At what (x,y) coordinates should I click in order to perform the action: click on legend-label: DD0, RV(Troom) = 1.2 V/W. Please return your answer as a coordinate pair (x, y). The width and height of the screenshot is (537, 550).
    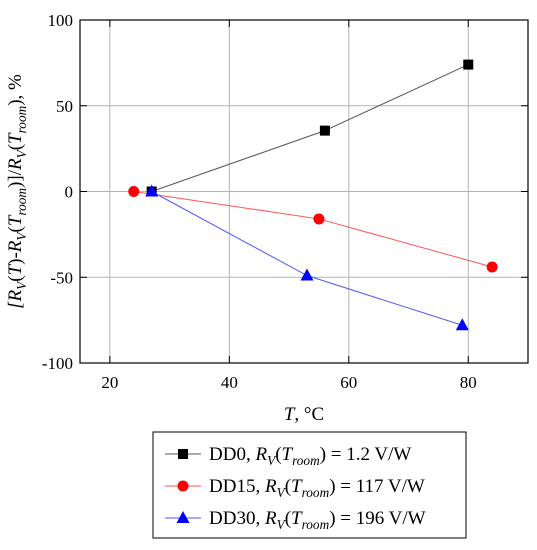
    Looking at the image, I should click on (310, 456).